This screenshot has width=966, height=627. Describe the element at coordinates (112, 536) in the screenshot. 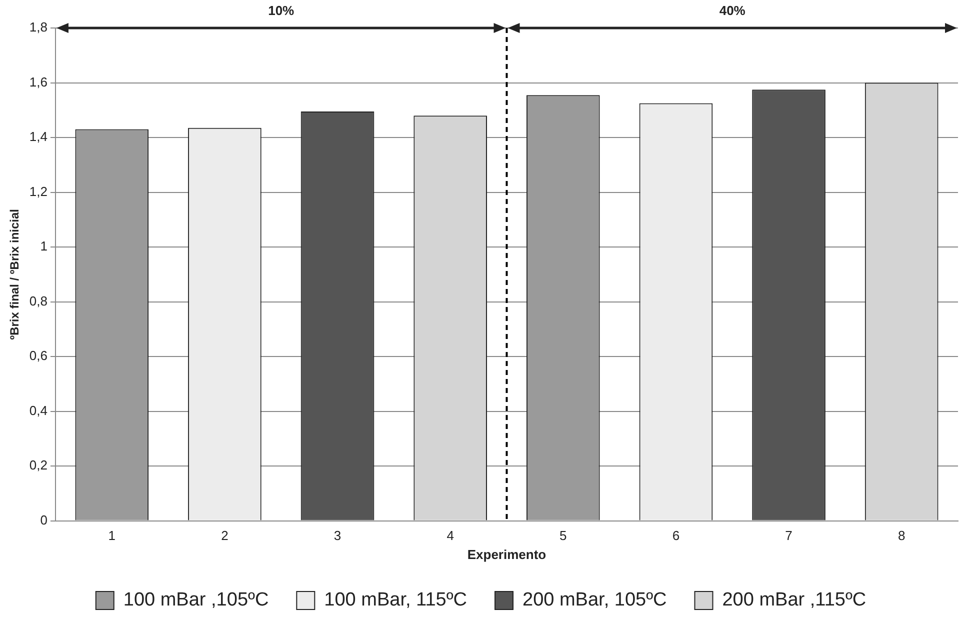

I see `x-tick-label: 1` at that location.